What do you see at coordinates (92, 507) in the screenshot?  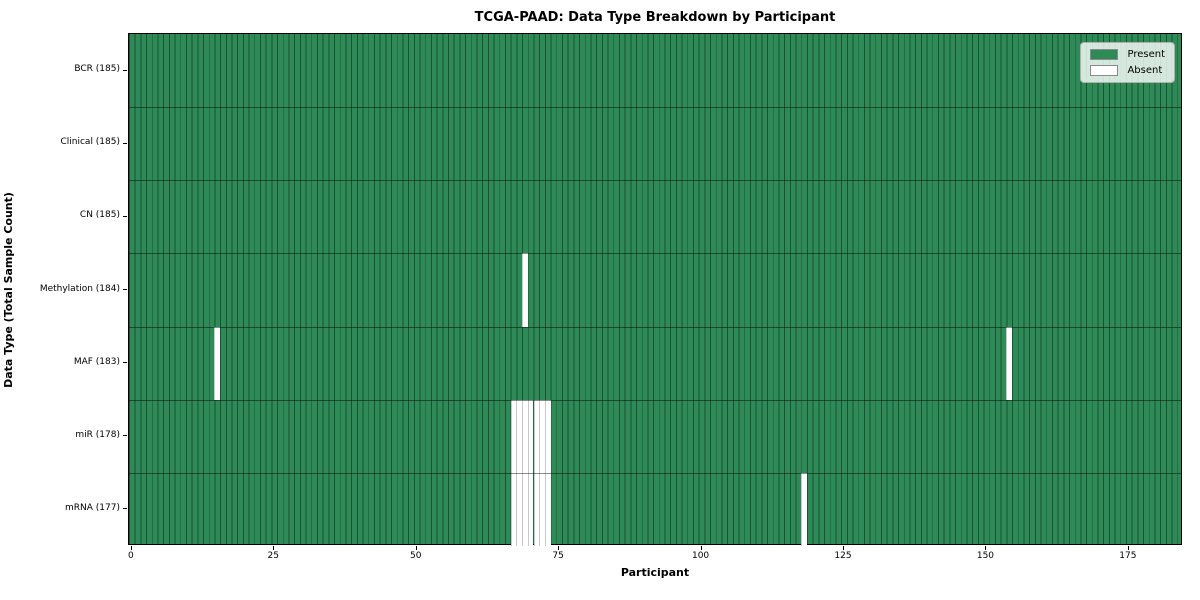 I see `y-tick-label-mRNA: mRNA (177)` at bounding box center [92, 507].